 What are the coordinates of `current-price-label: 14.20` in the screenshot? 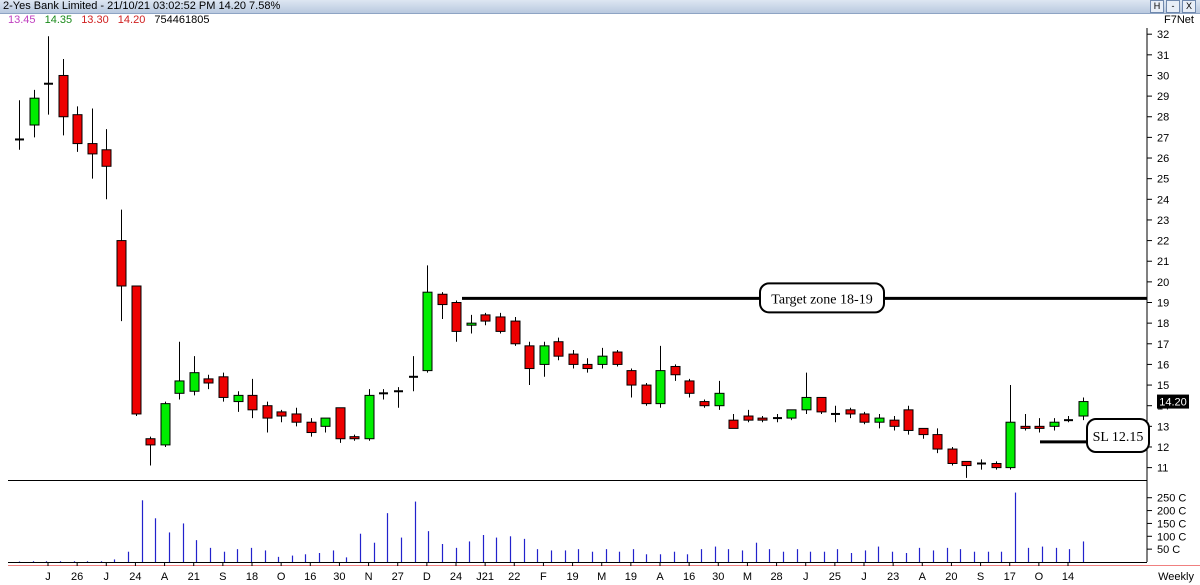 It's located at (1173, 403).